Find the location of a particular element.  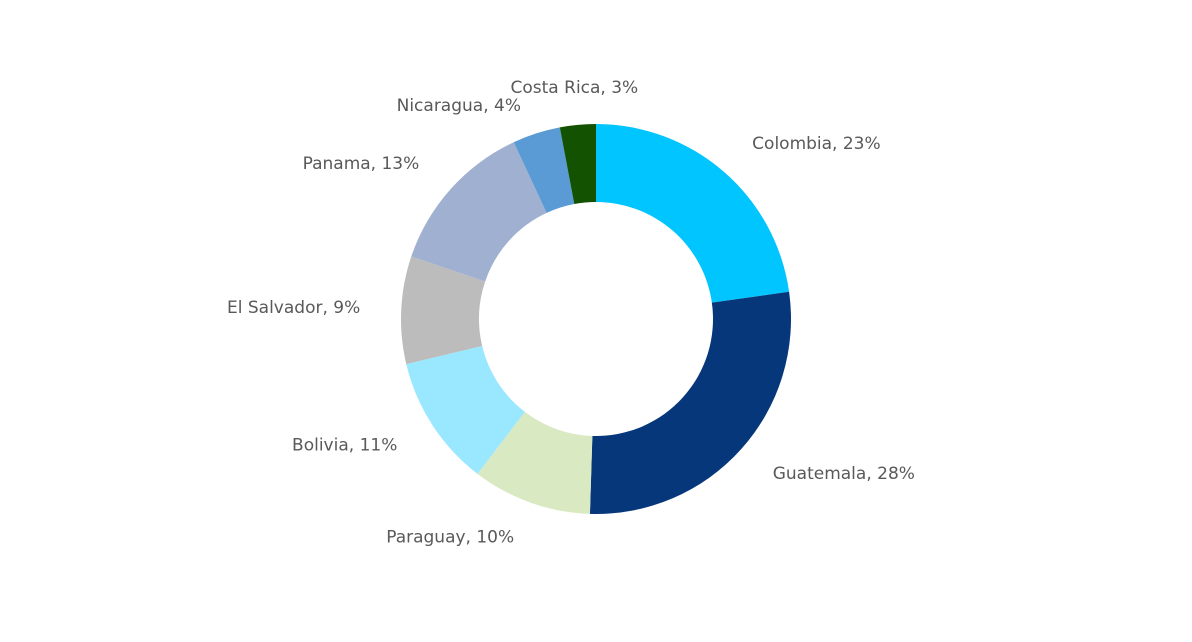

data-label: Nicaragua, 4% is located at coordinates (459, 106).